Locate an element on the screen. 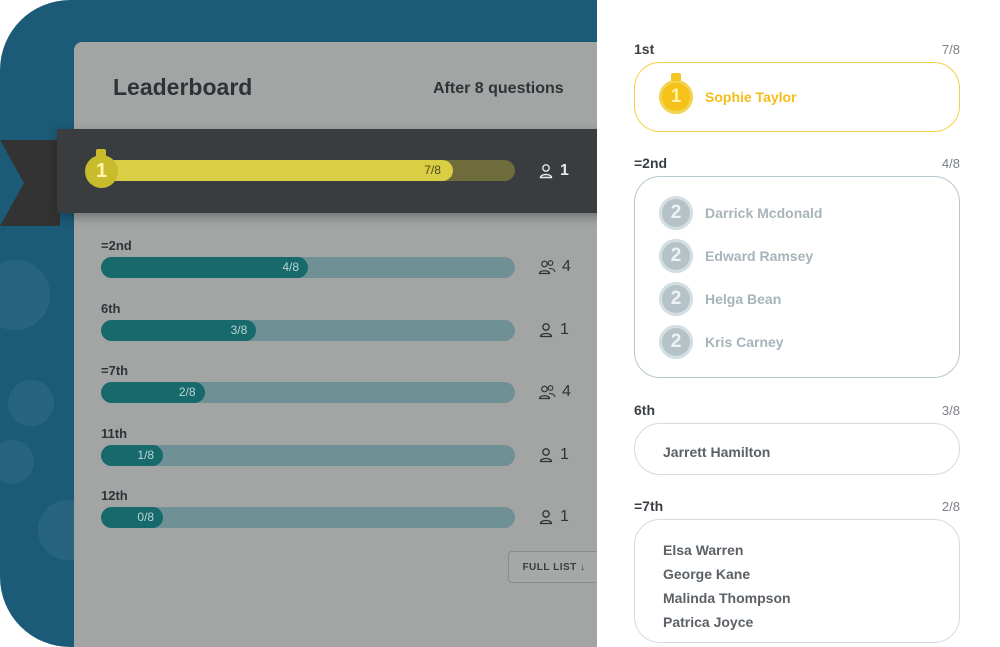  group-rank: 6th is located at coordinates (644, 410).